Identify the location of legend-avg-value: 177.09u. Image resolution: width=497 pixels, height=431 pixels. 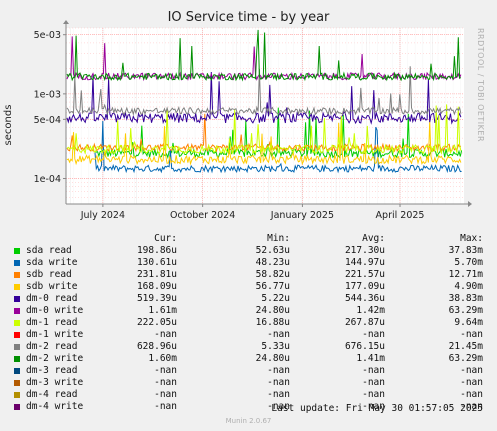
(364, 286).